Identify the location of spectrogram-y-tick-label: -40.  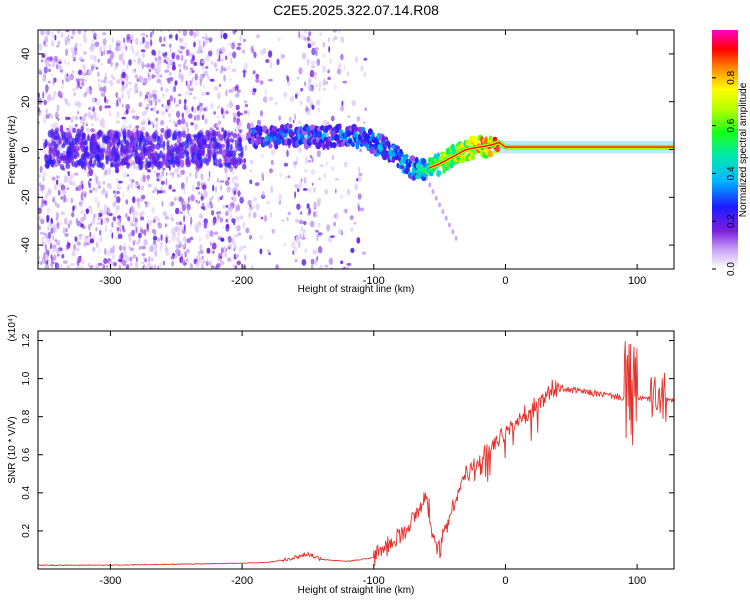
(26, 245).